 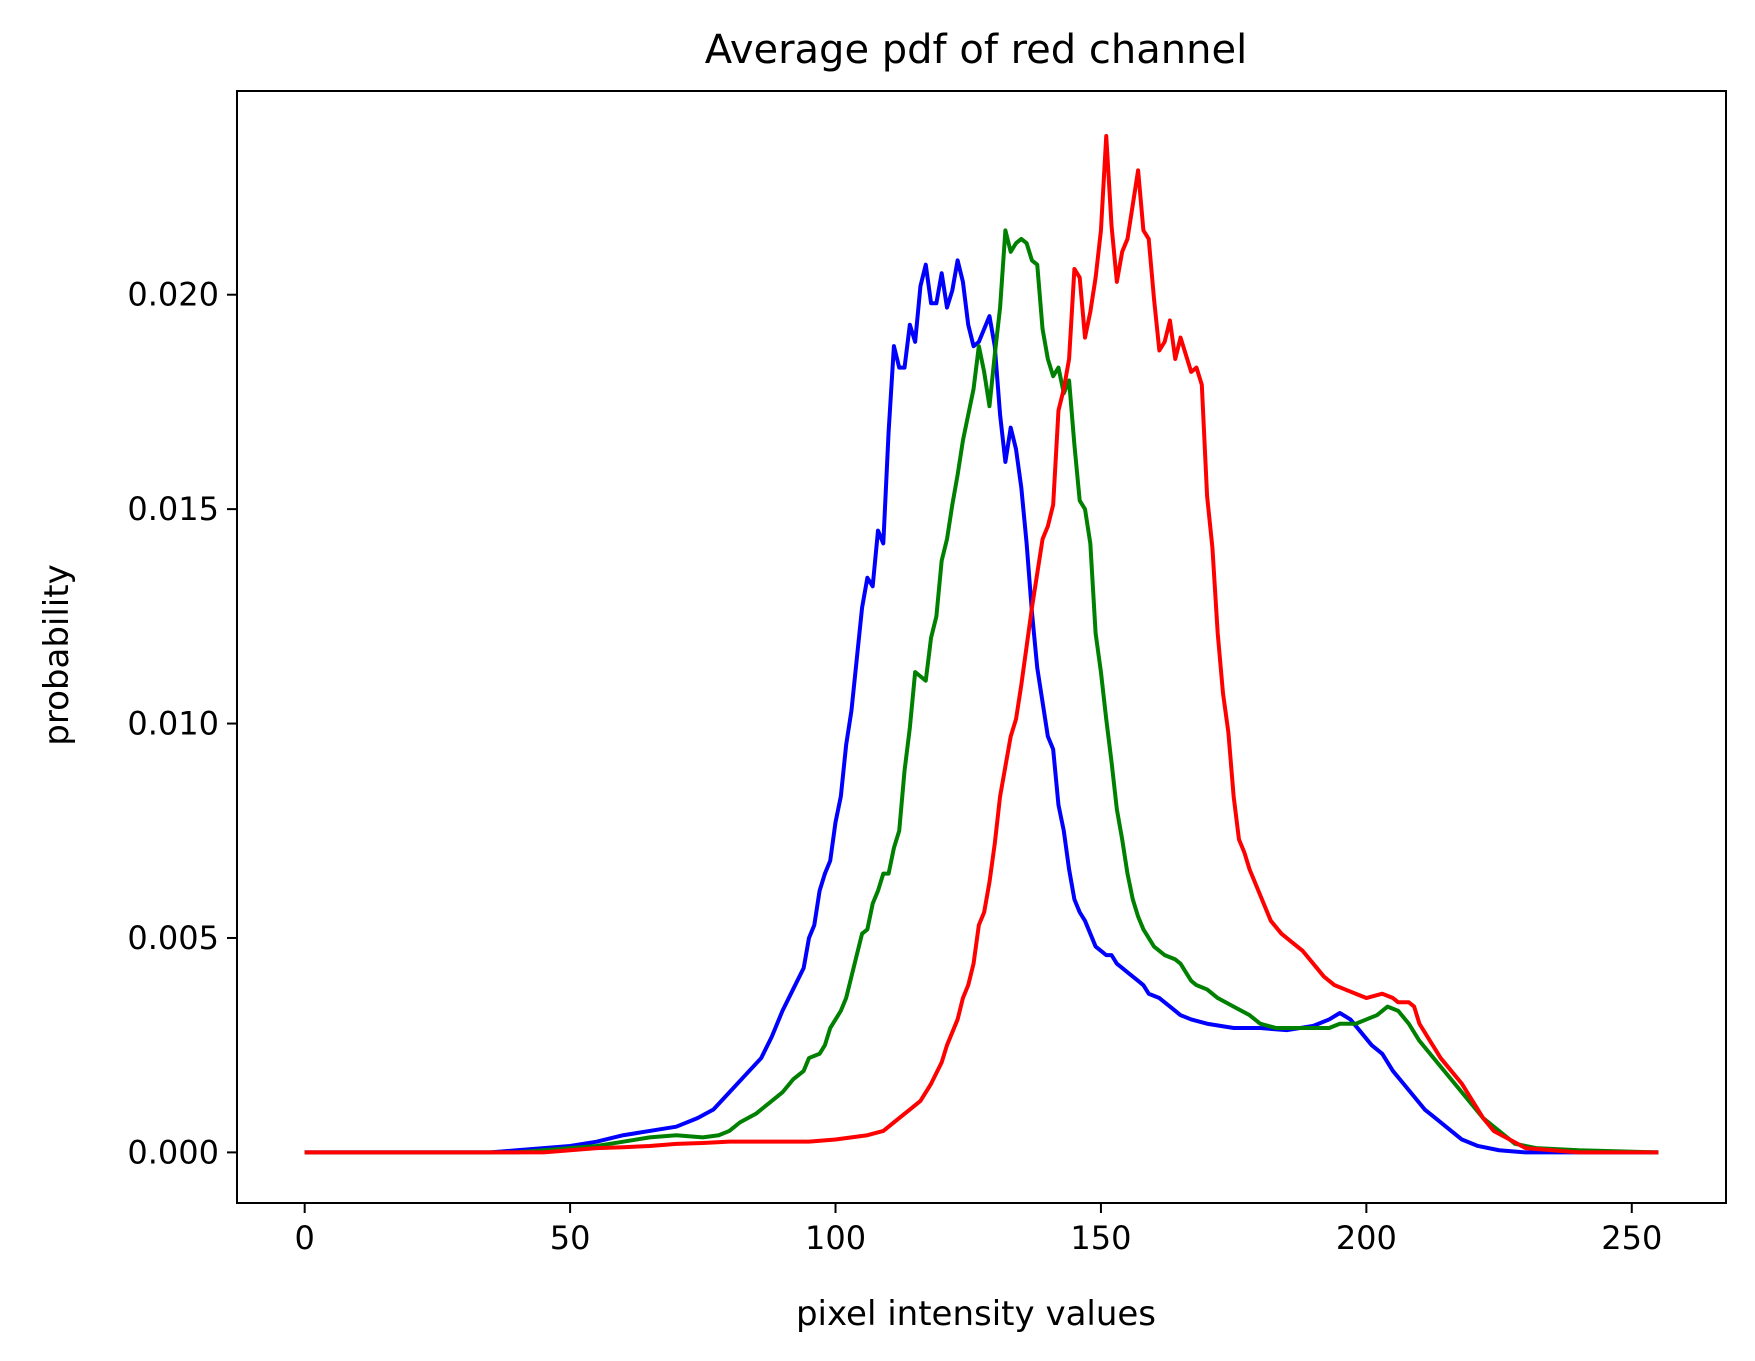 I want to click on x-tick-label: 100, so click(x=835, y=1238).